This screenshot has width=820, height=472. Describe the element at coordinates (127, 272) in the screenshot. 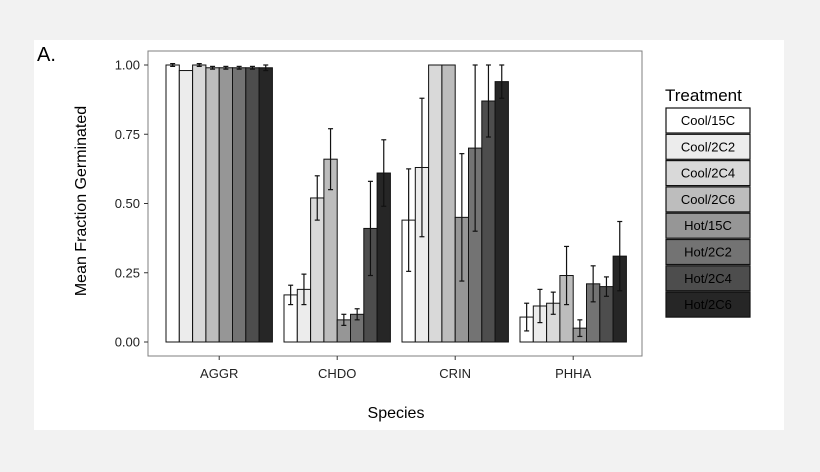

I see `y-tick-label: 0.25` at that location.